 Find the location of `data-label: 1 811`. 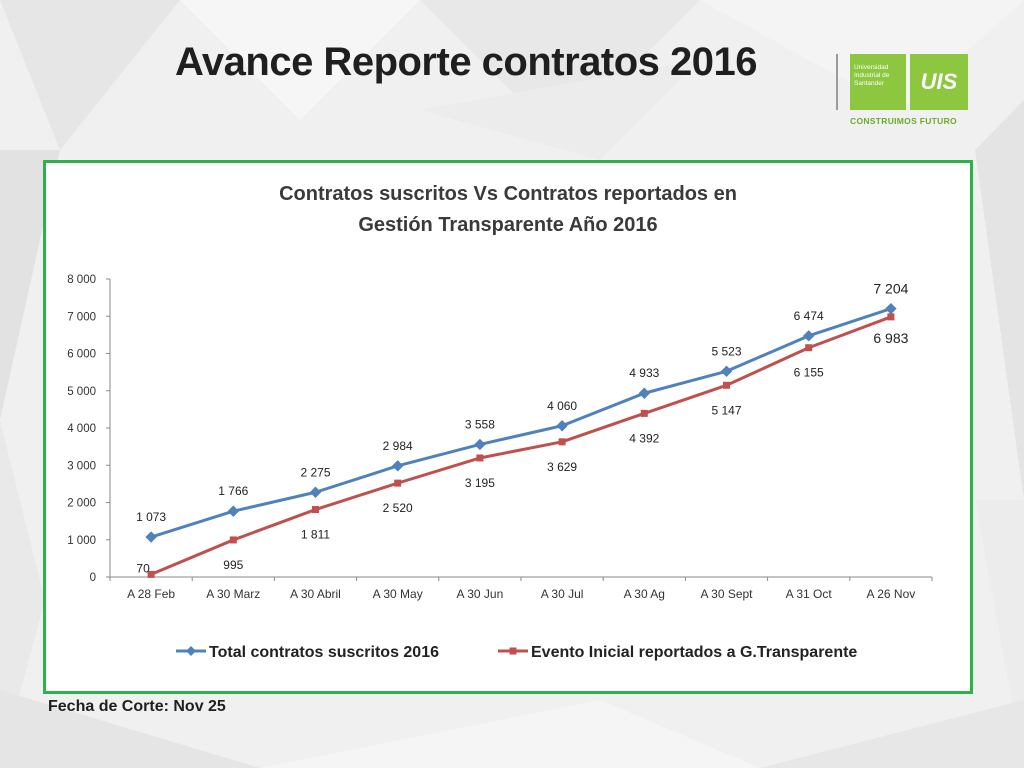

data-label: 1 811 is located at coordinates (315, 535).